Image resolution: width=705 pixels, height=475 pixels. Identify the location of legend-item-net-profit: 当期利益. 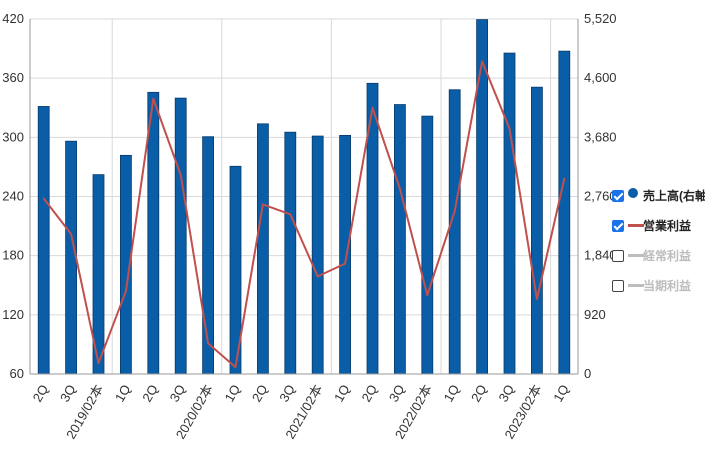
(658, 291).